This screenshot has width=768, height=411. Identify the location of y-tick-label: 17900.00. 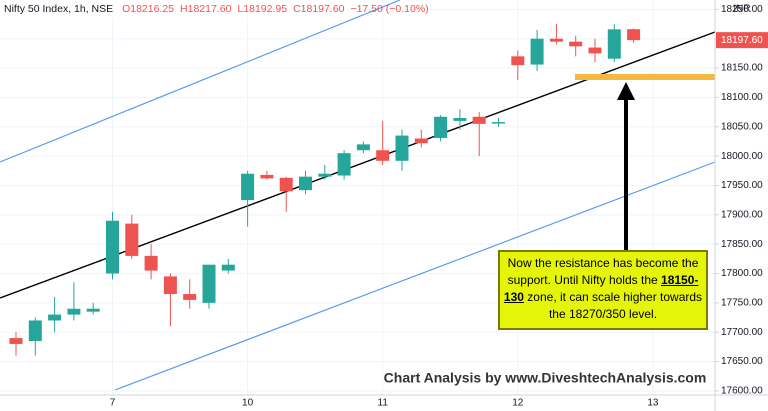
(742, 214).